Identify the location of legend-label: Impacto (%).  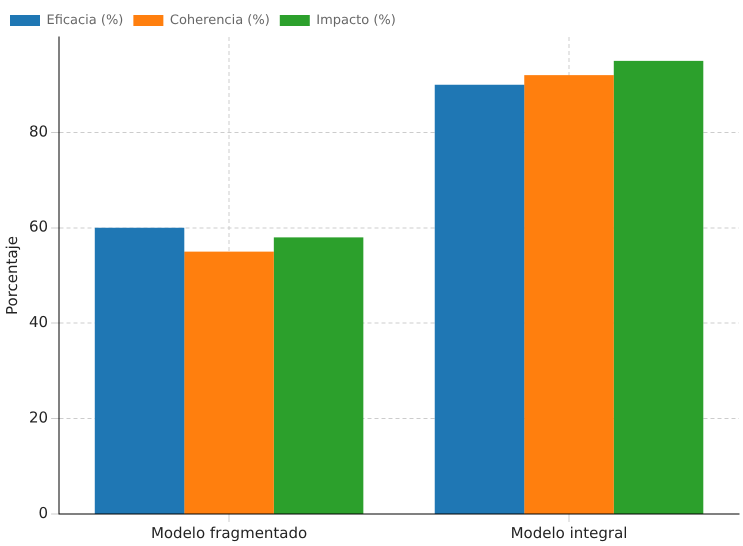
(356, 20).